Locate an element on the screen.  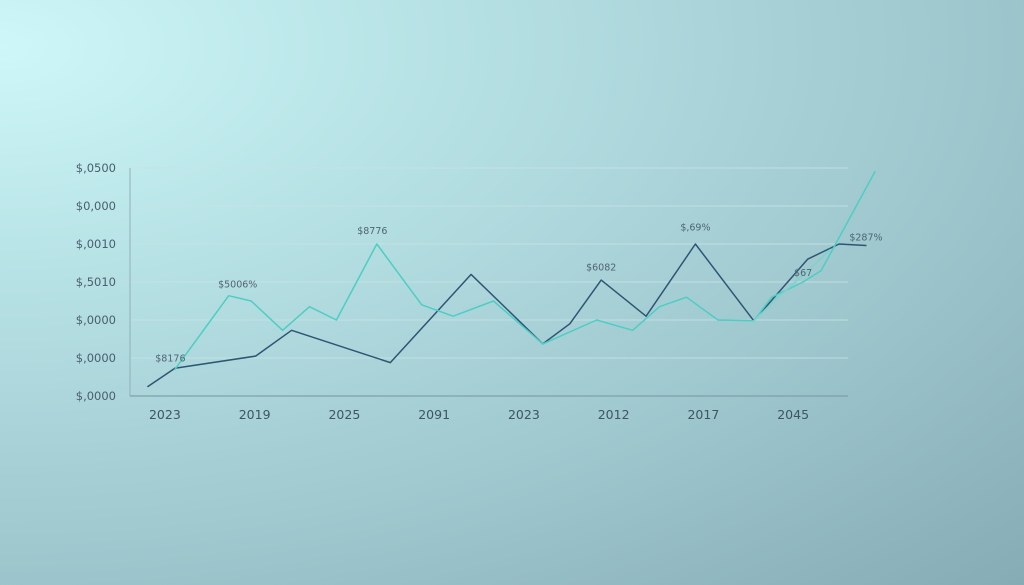
data-label: $8176 is located at coordinates (170, 359).